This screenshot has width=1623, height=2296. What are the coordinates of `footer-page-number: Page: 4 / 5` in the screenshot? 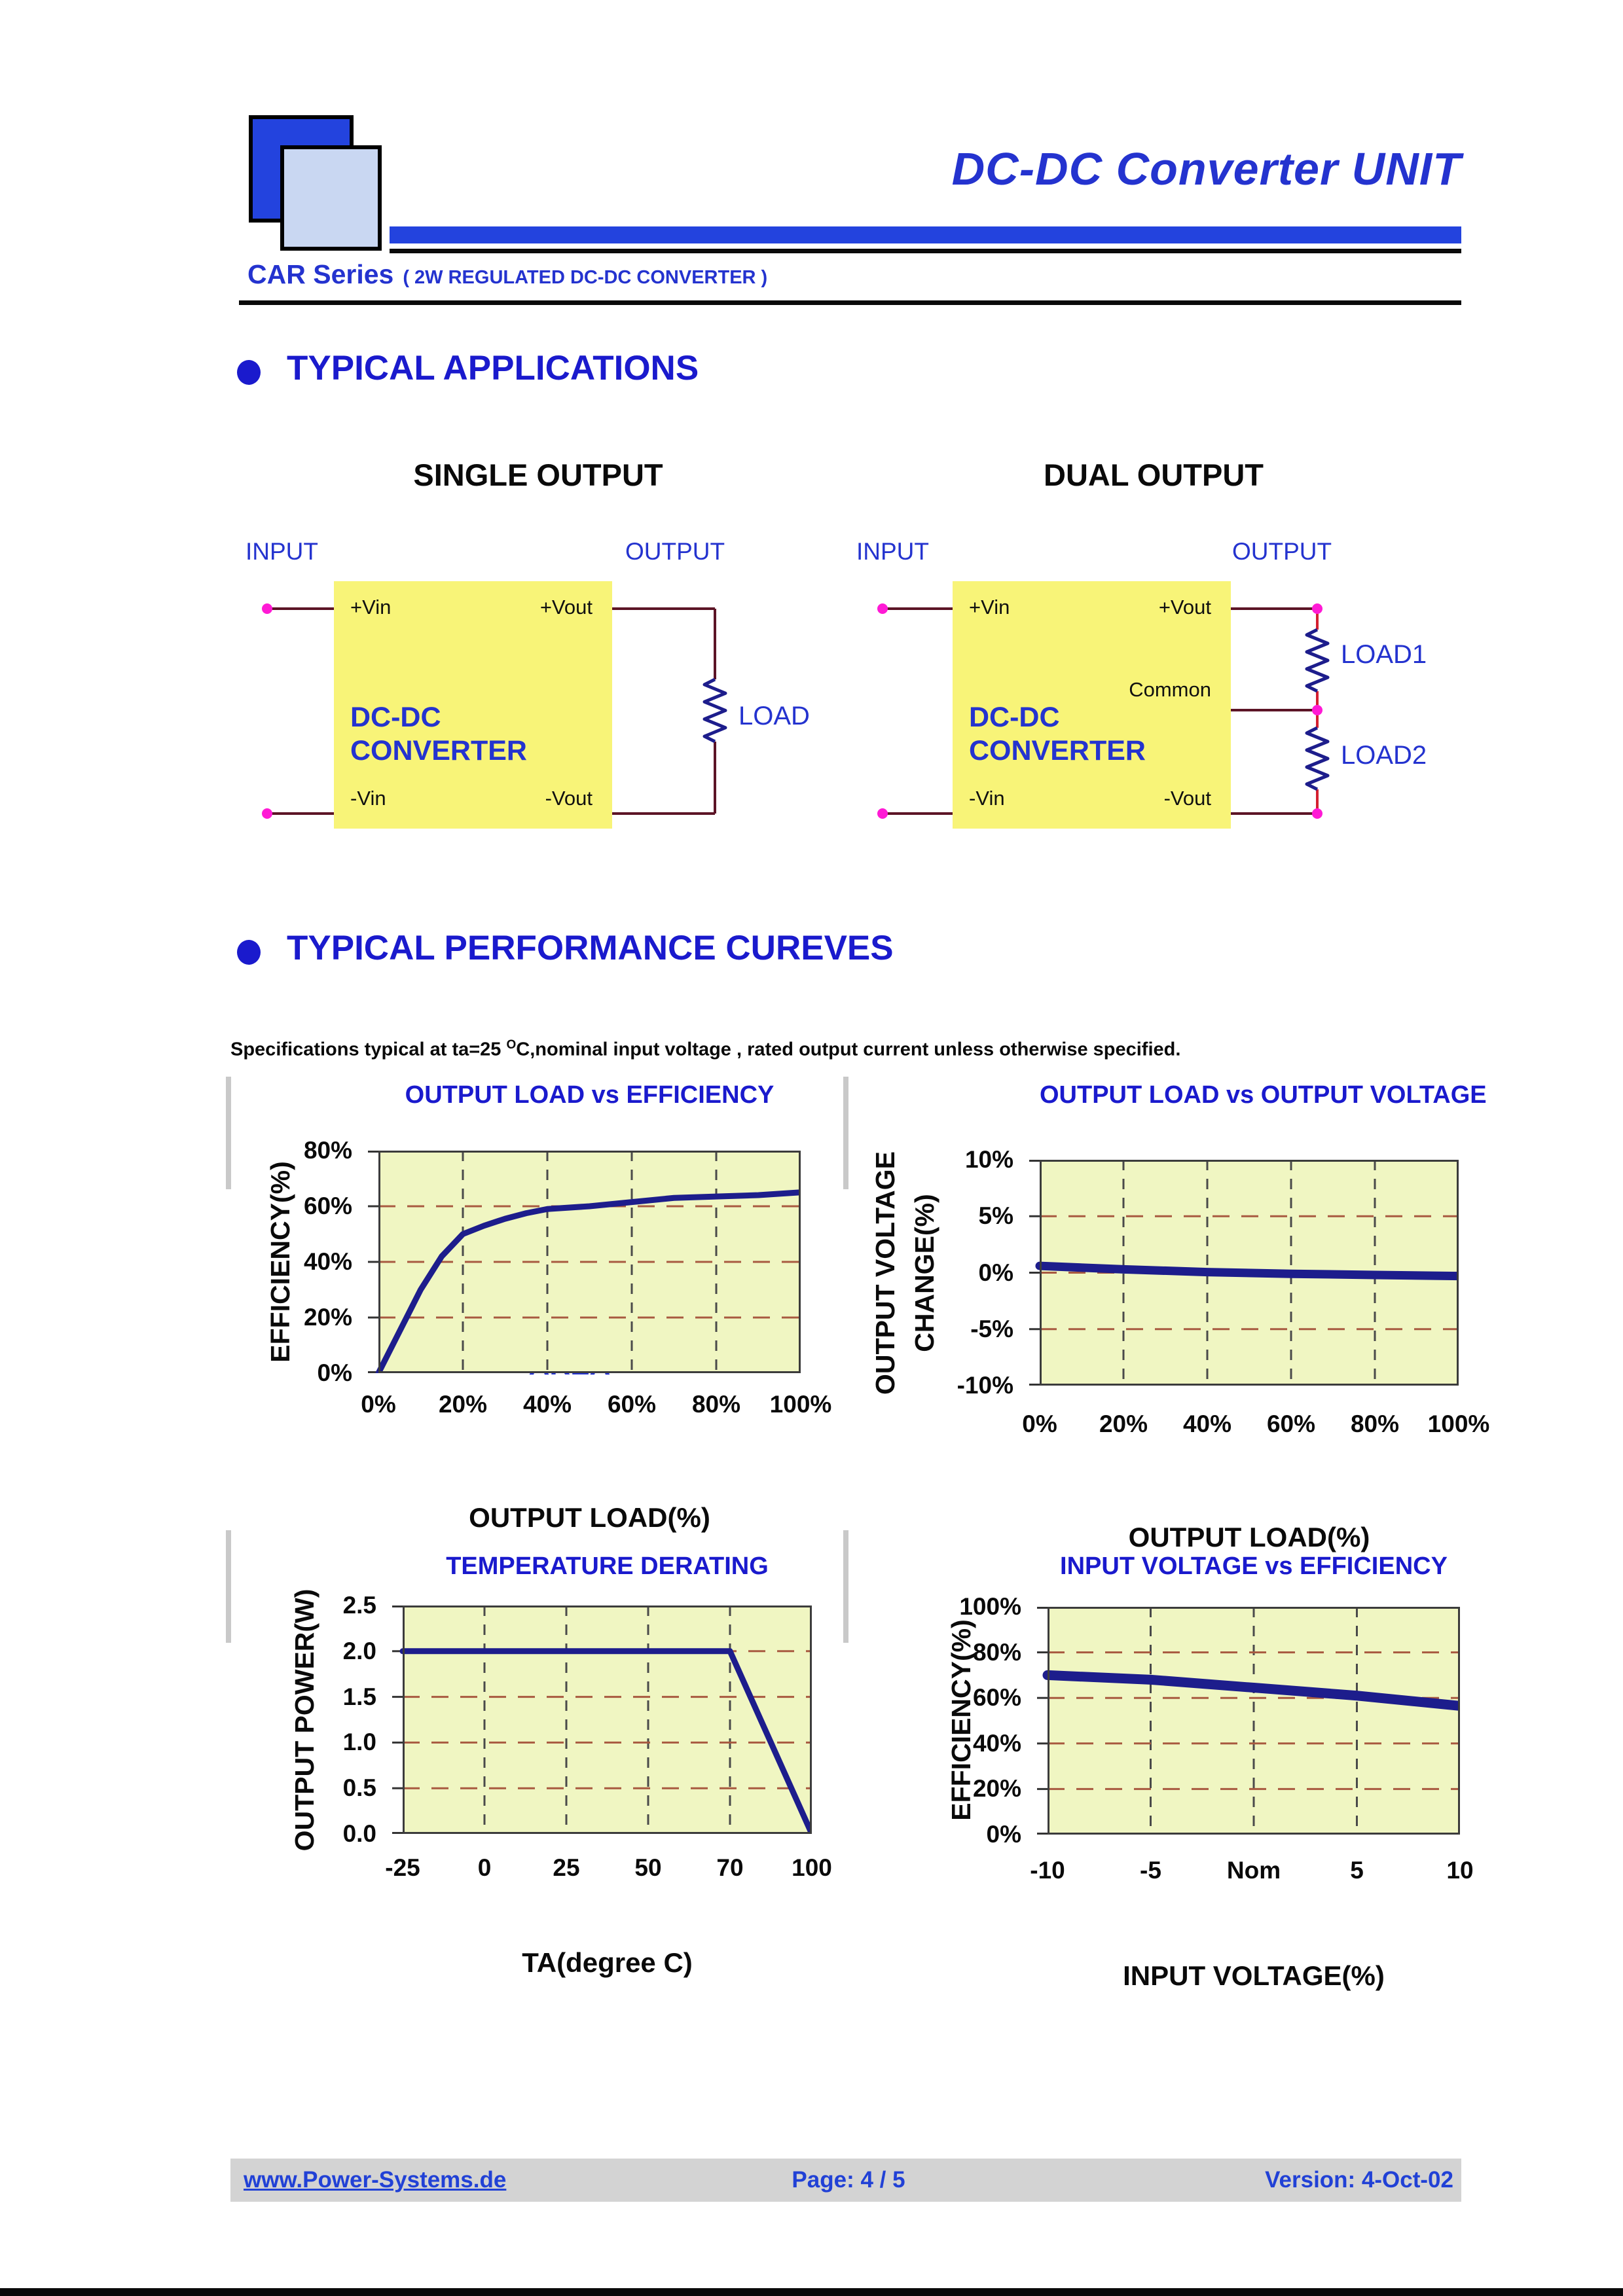 It's located at (848, 2180).